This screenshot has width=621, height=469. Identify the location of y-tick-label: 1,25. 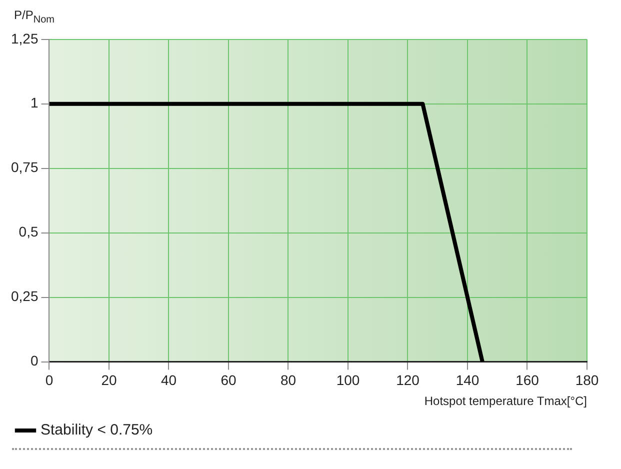
(24, 38).